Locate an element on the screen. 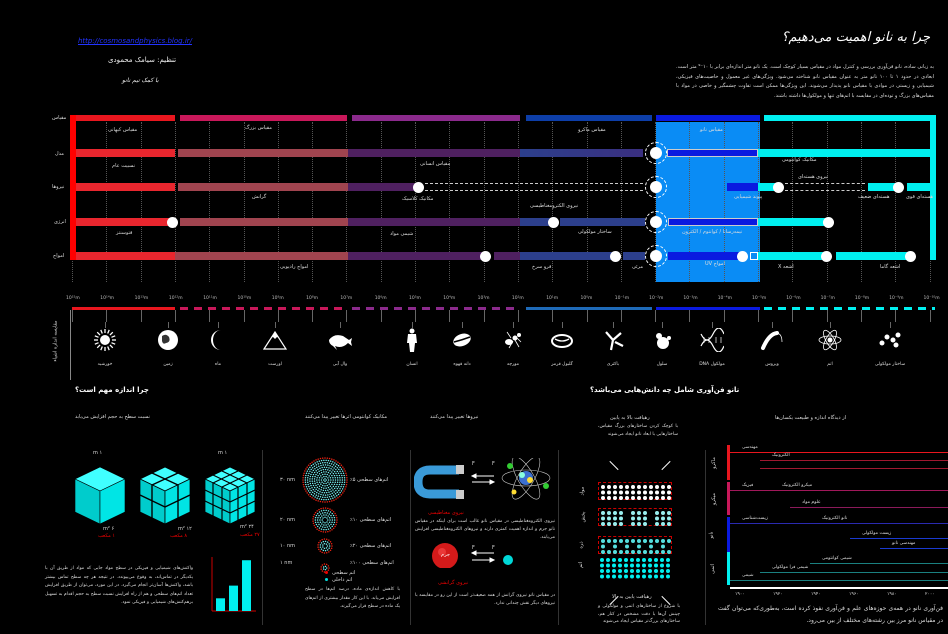  axis-left-line is located at coordinates (70, 345).